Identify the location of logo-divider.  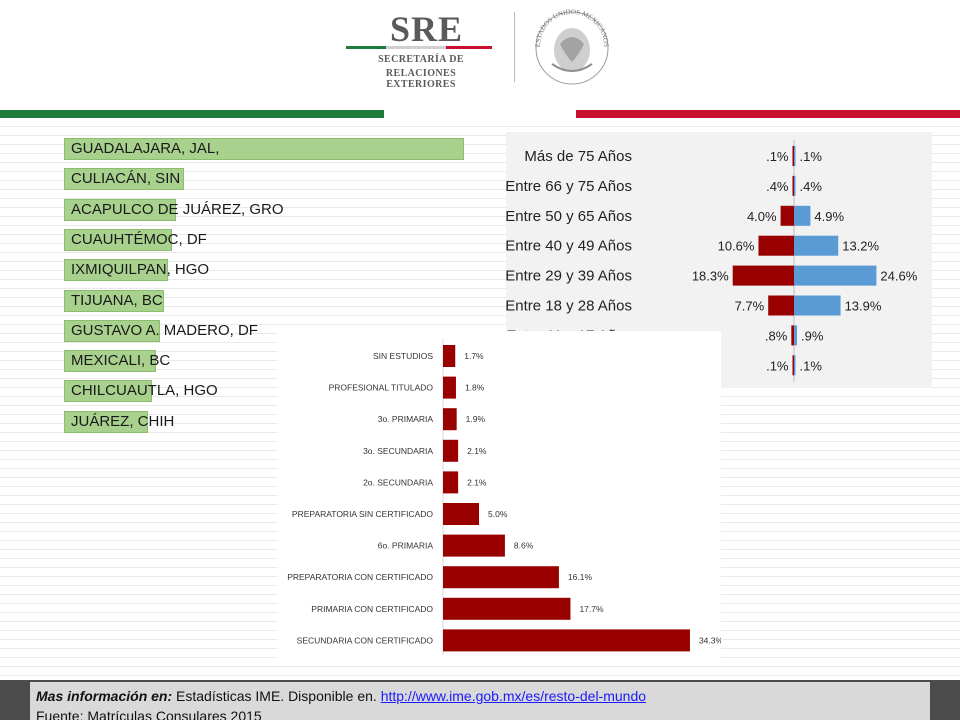
(514, 47).